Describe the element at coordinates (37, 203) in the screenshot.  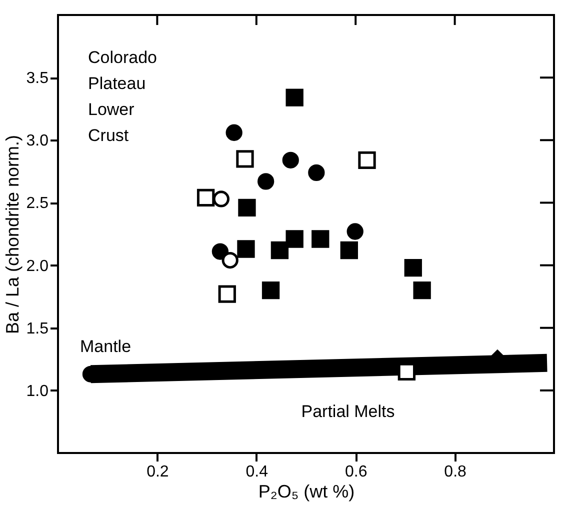
I see `y-tick-label: 2.5` at that location.